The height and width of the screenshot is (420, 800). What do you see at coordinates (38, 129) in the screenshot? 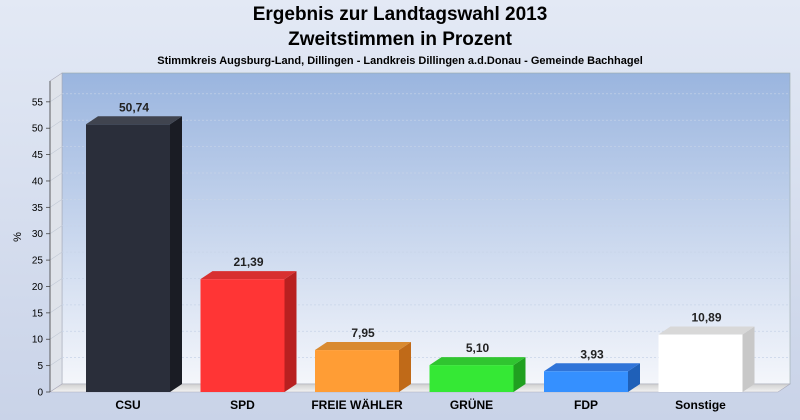
I see `y-tick-label: 50` at bounding box center [38, 129].